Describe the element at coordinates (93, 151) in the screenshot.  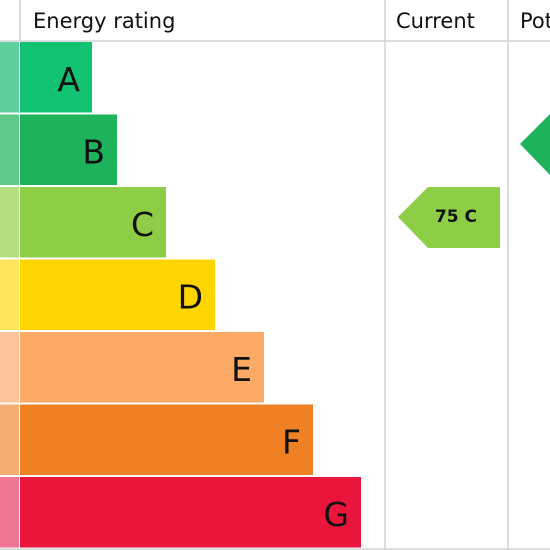
I see `band-letter: B` at that location.